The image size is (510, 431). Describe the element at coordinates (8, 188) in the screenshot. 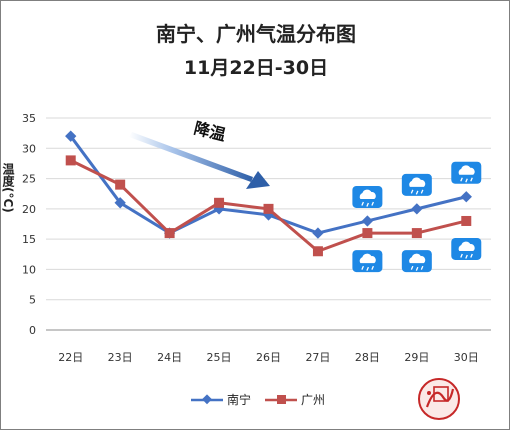

I see `y-axis-label: 温度(°C)` at that location.